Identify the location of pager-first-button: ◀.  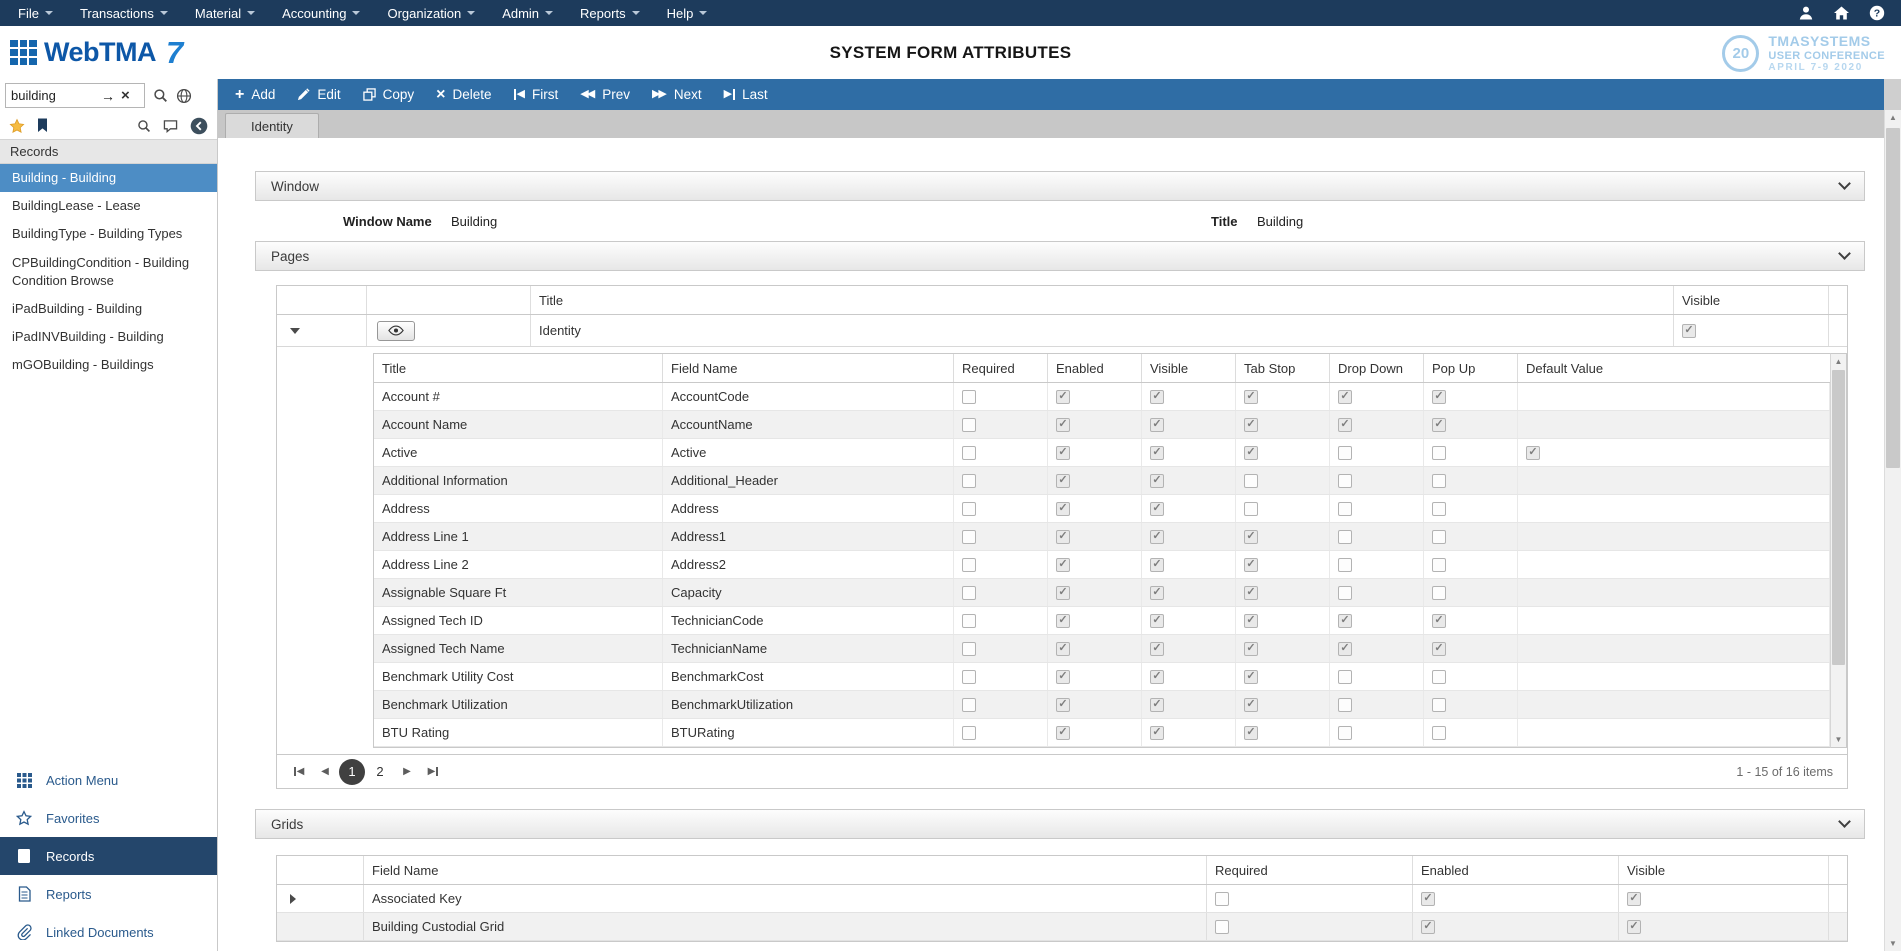
(299, 772).